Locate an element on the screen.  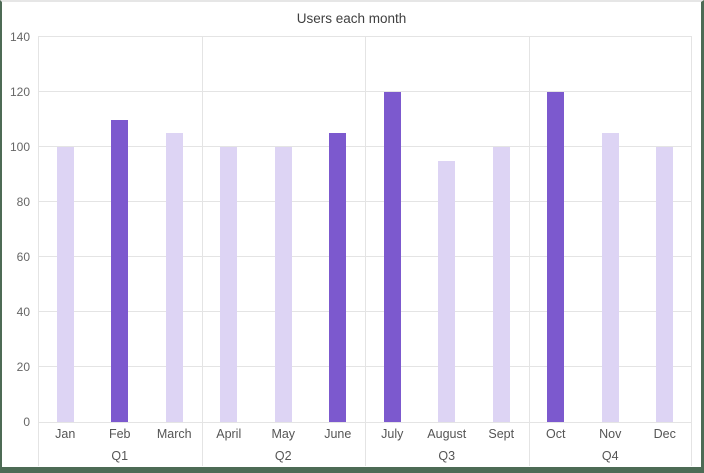
month-label-feb: Feb is located at coordinates (119, 434).